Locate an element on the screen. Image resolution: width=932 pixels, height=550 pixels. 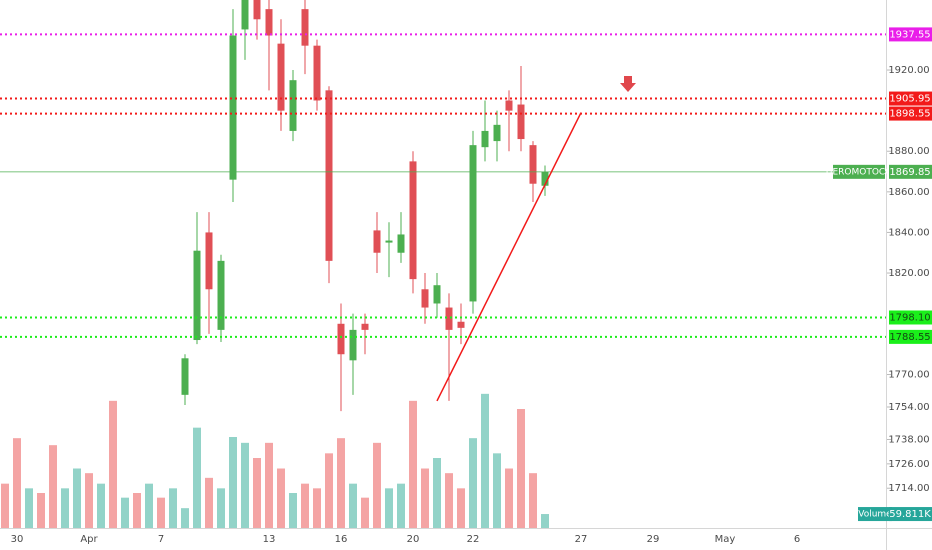
level-label: 1898.55 is located at coordinates (909, 114).